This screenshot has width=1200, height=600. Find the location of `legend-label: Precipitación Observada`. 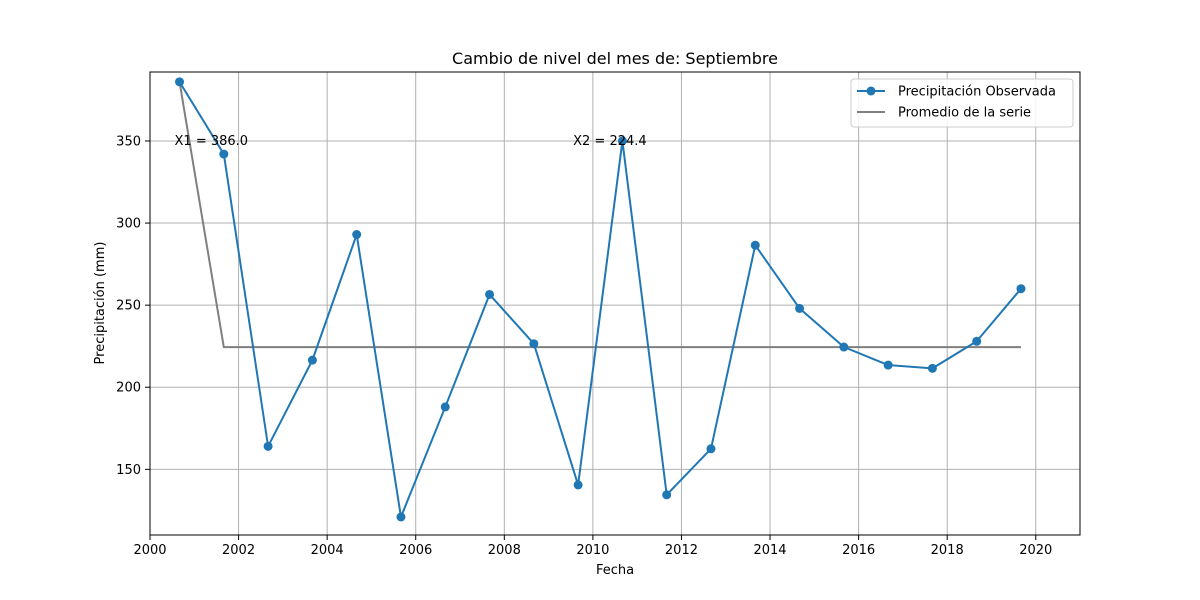

legend-label: Precipitación Observada is located at coordinates (977, 92).